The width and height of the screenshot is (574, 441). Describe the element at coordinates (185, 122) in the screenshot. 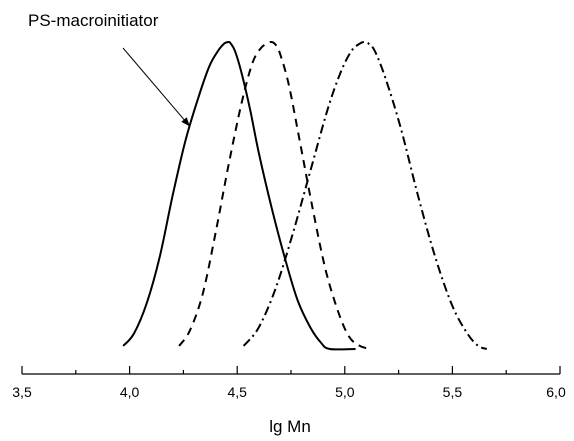

I see `annotation-arrowhead` at that location.